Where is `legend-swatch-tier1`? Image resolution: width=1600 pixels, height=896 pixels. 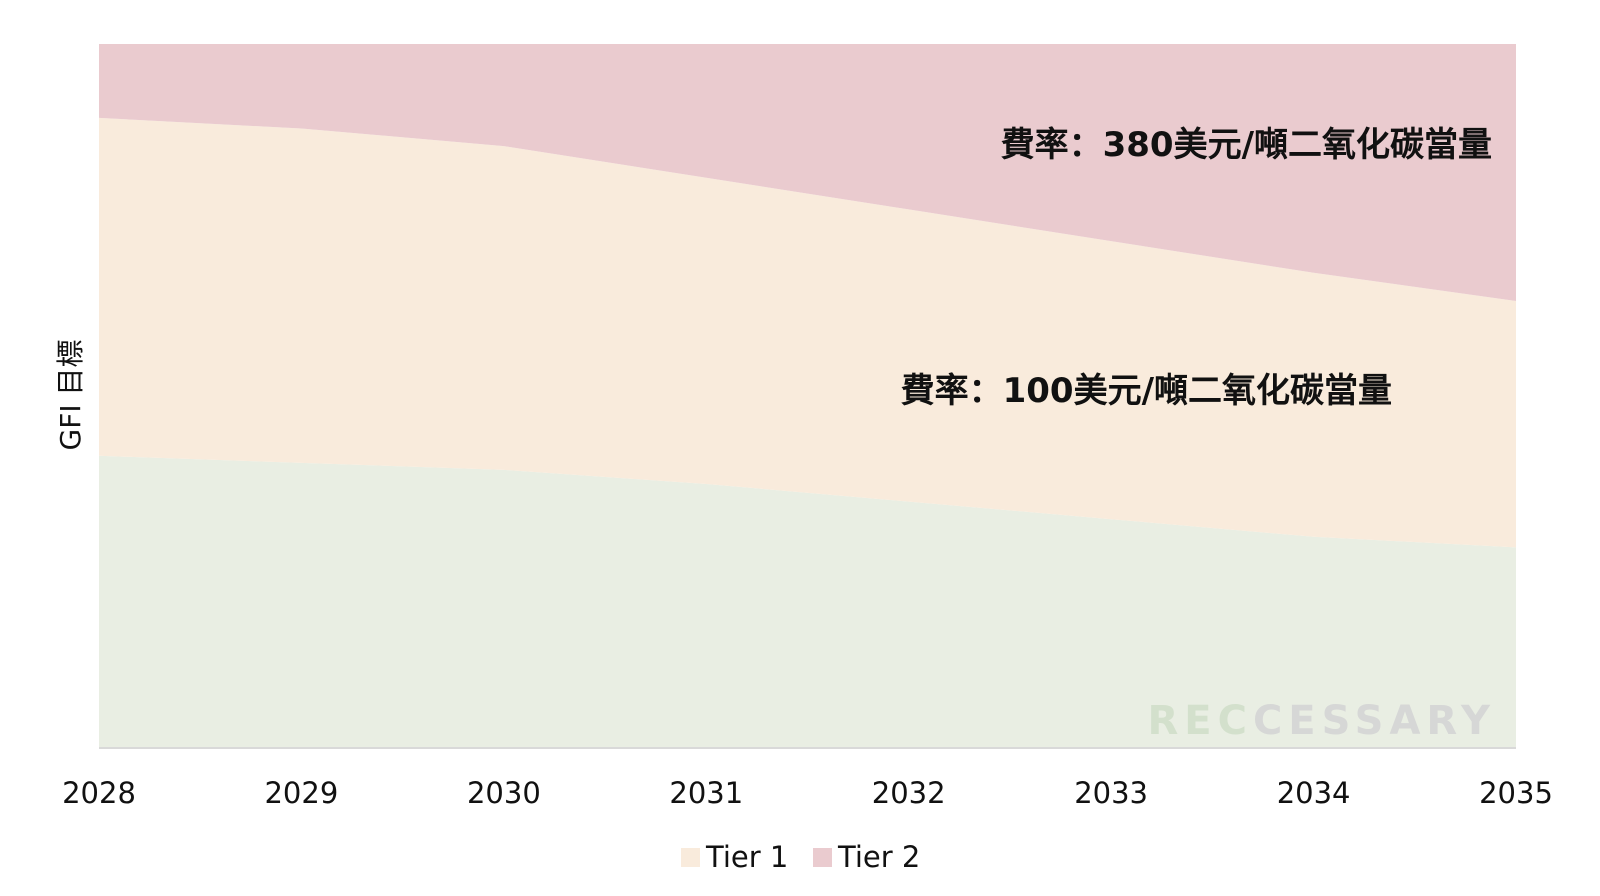
legend-swatch-tier1 is located at coordinates (690, 857).